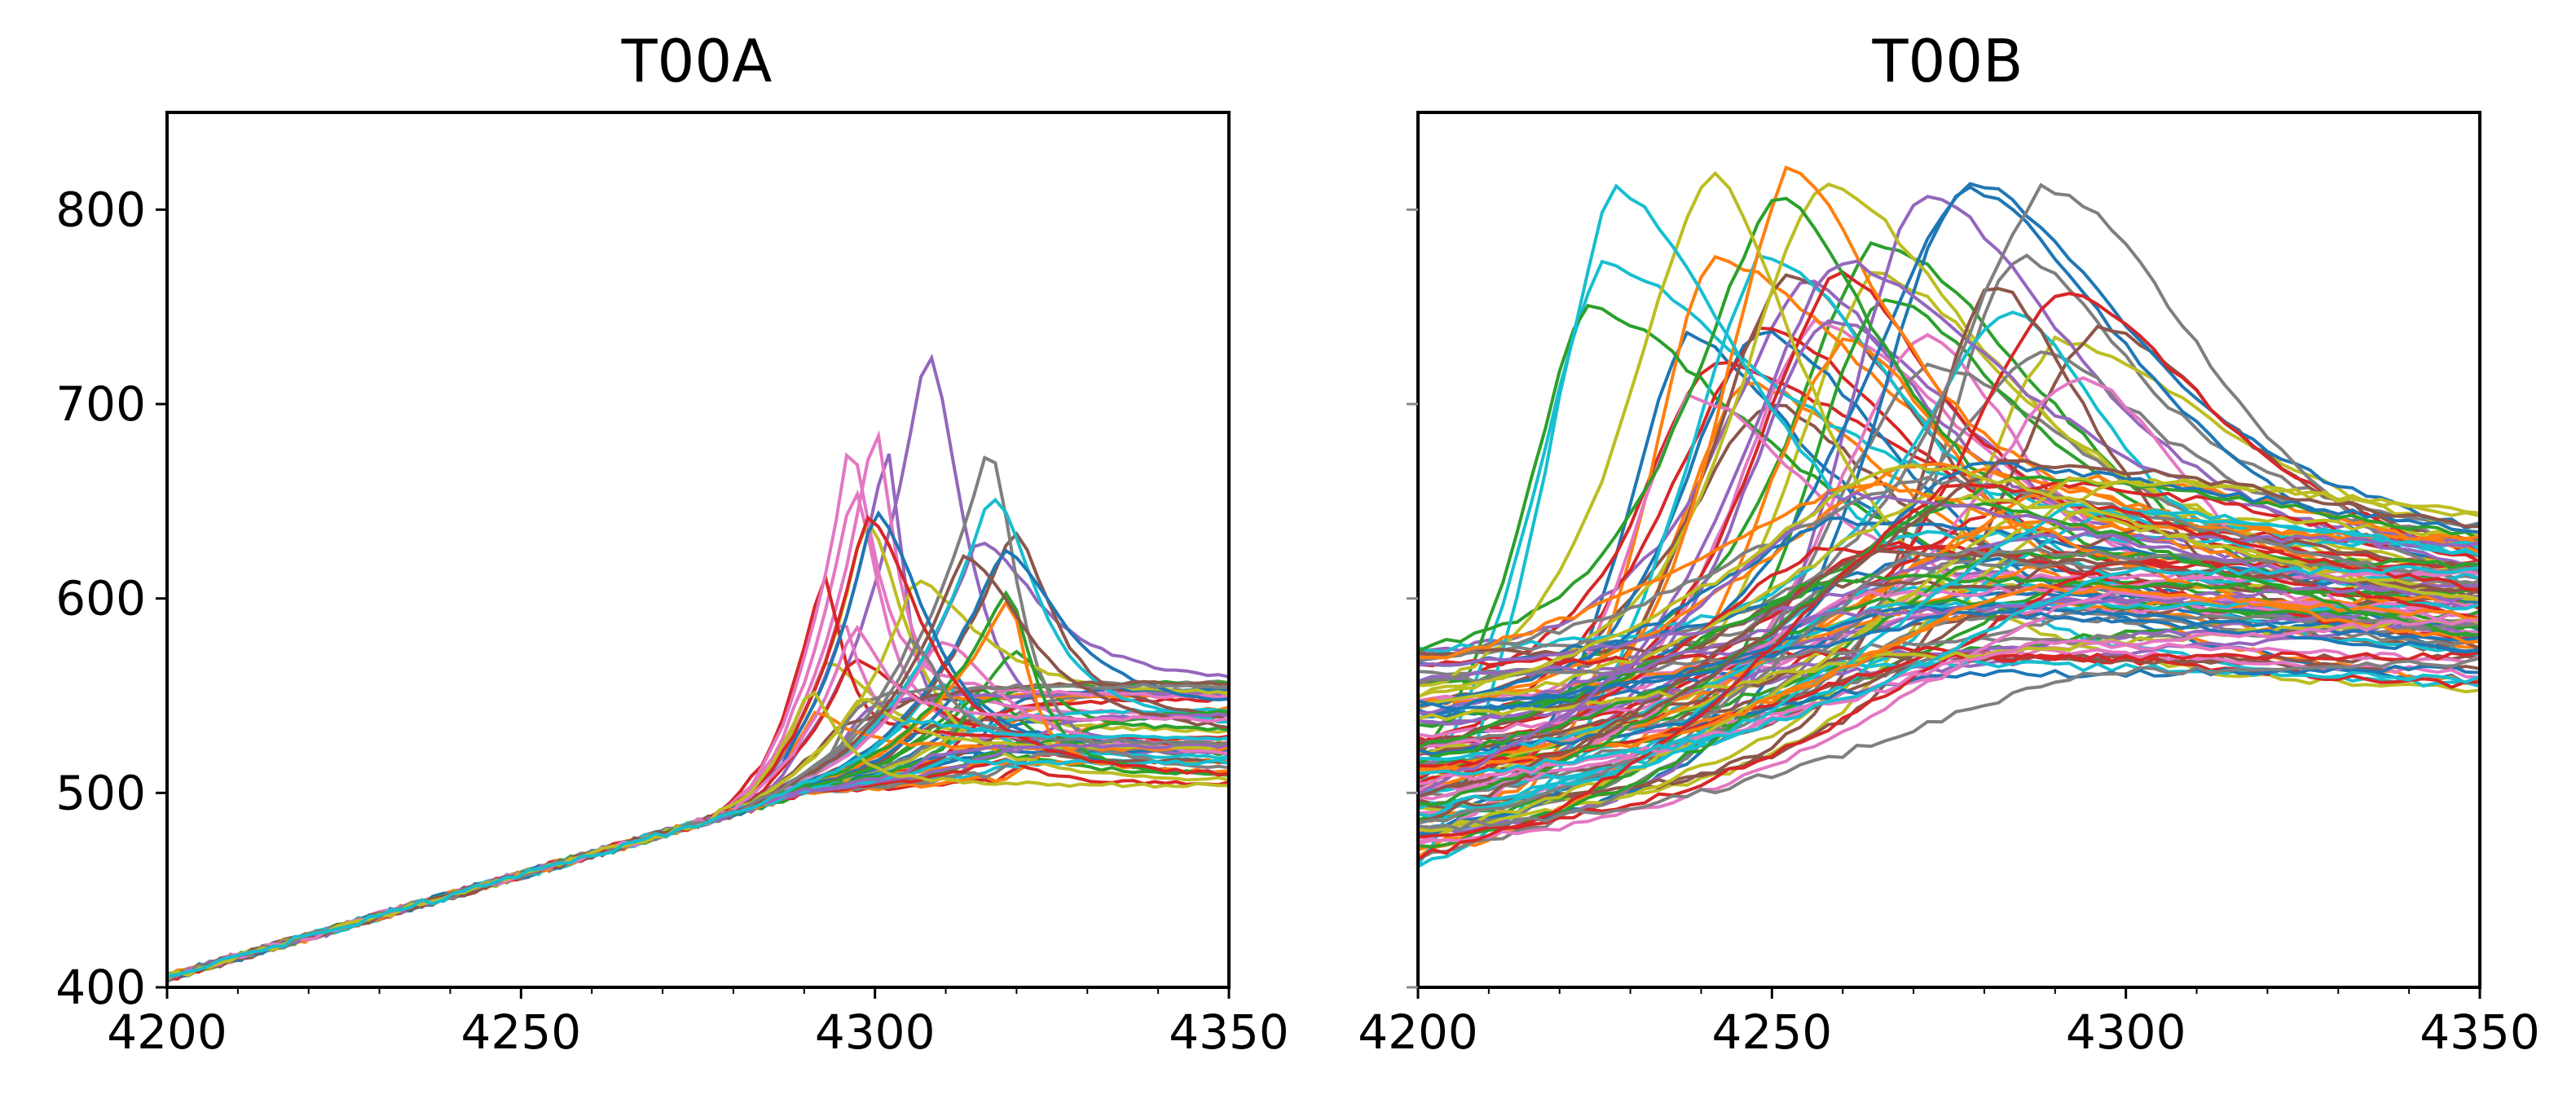 This screenshot has width=2576, height=1103. Describe the element at coordinates (101, 987) in the screenshot. I see `y-tick-label: 400` at that location.